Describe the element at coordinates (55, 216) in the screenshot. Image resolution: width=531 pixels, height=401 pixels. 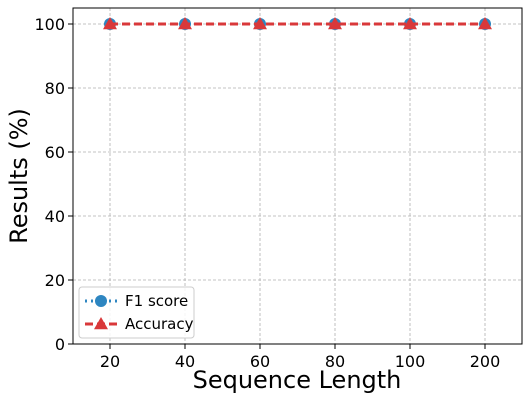
I see `y-tick-label: 40` at that location.